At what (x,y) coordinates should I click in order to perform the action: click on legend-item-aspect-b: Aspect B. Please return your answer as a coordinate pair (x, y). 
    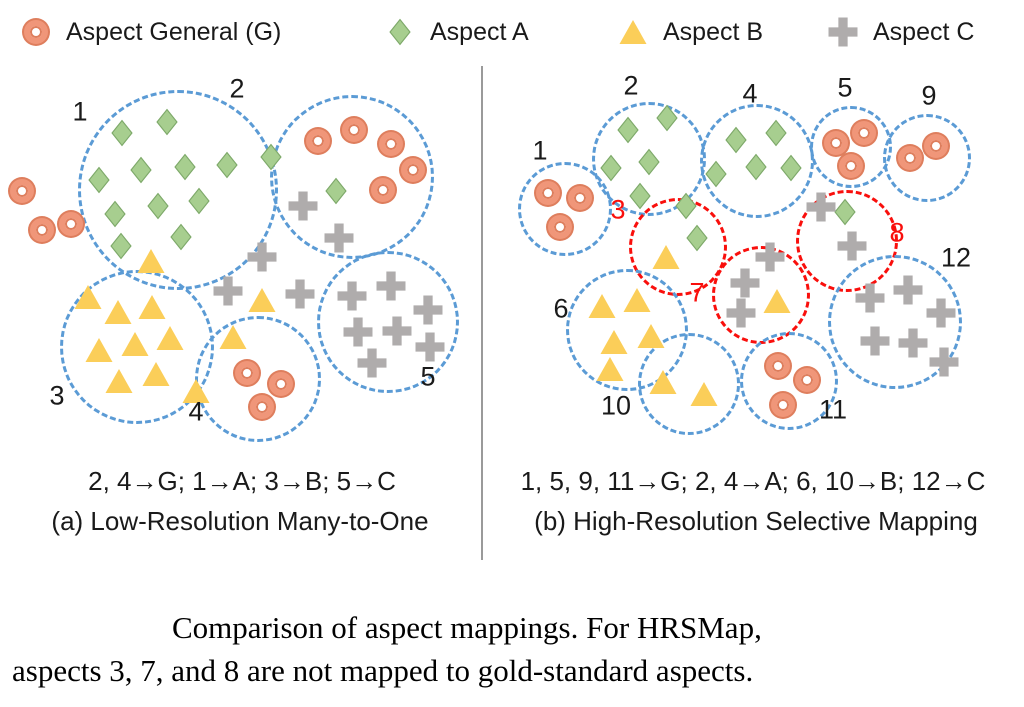
    Looking at the image, I should click on (689, 32).